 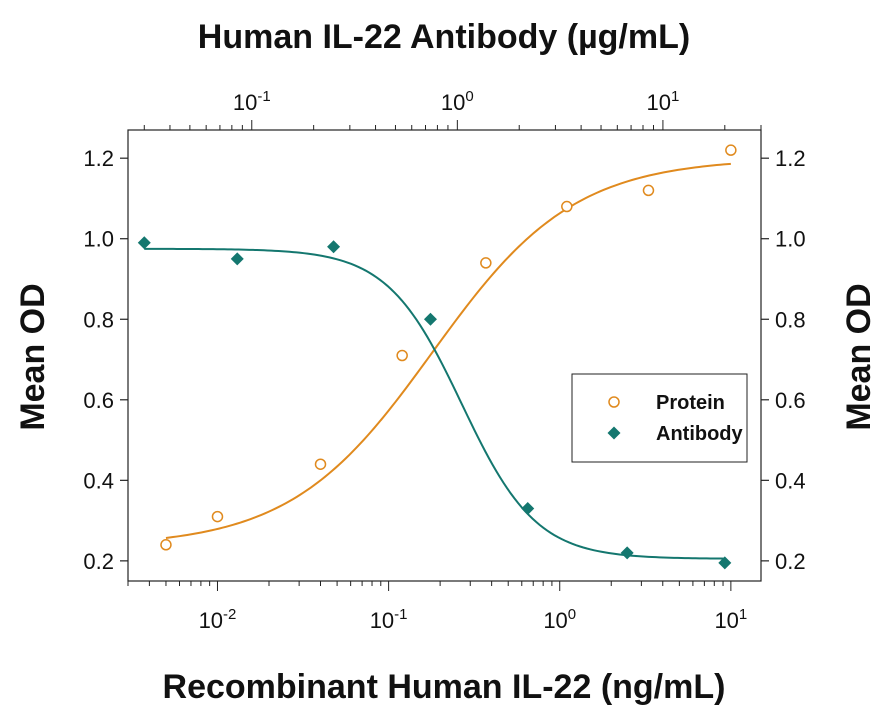 What do you see at coordinates (790, 480) in the screenshot?
I see `y-tick-label-right: 0.4` at bounding box center [790, 480].